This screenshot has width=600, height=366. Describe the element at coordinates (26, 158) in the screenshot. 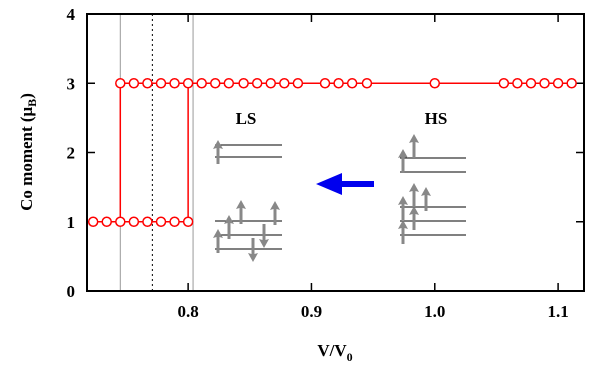

I see `y-axis-label-main: Co moment (μ` at that location.